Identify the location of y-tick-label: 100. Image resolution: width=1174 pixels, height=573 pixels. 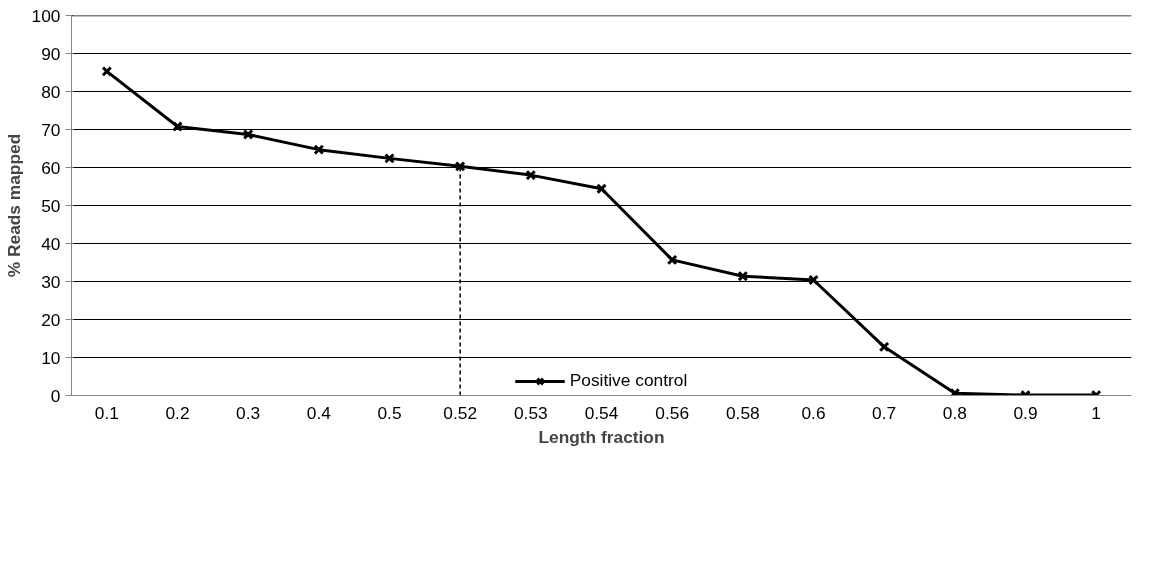
(46, 15).